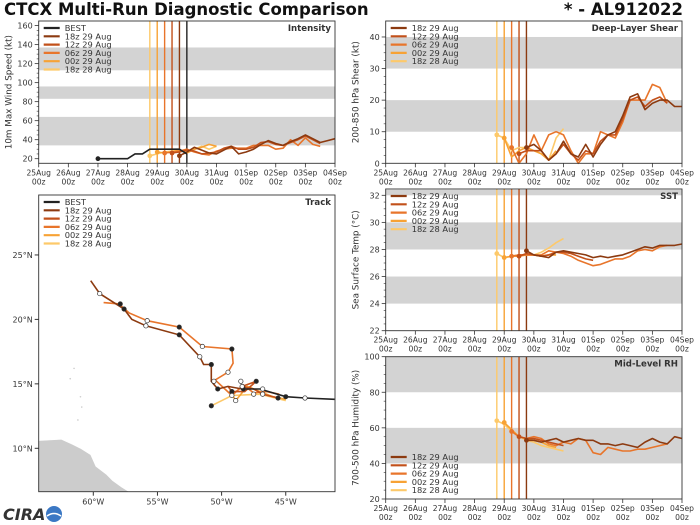 The height and width of the screenshot is (525, 700). What do you see at coordinates (157, 502) in the screenshot?
I see `lon-tick-label: 55°W` at bounding box center [157, 502].